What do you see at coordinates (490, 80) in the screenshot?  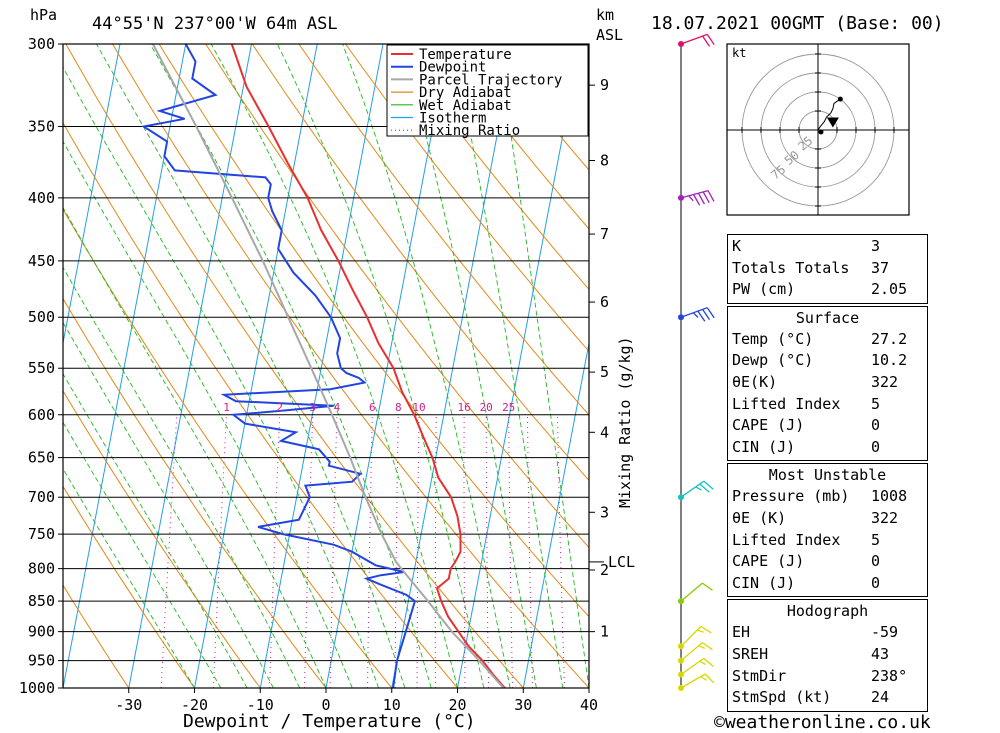 I see `legend-label: Parcel Trajectory` at bounding box center [490, 80].